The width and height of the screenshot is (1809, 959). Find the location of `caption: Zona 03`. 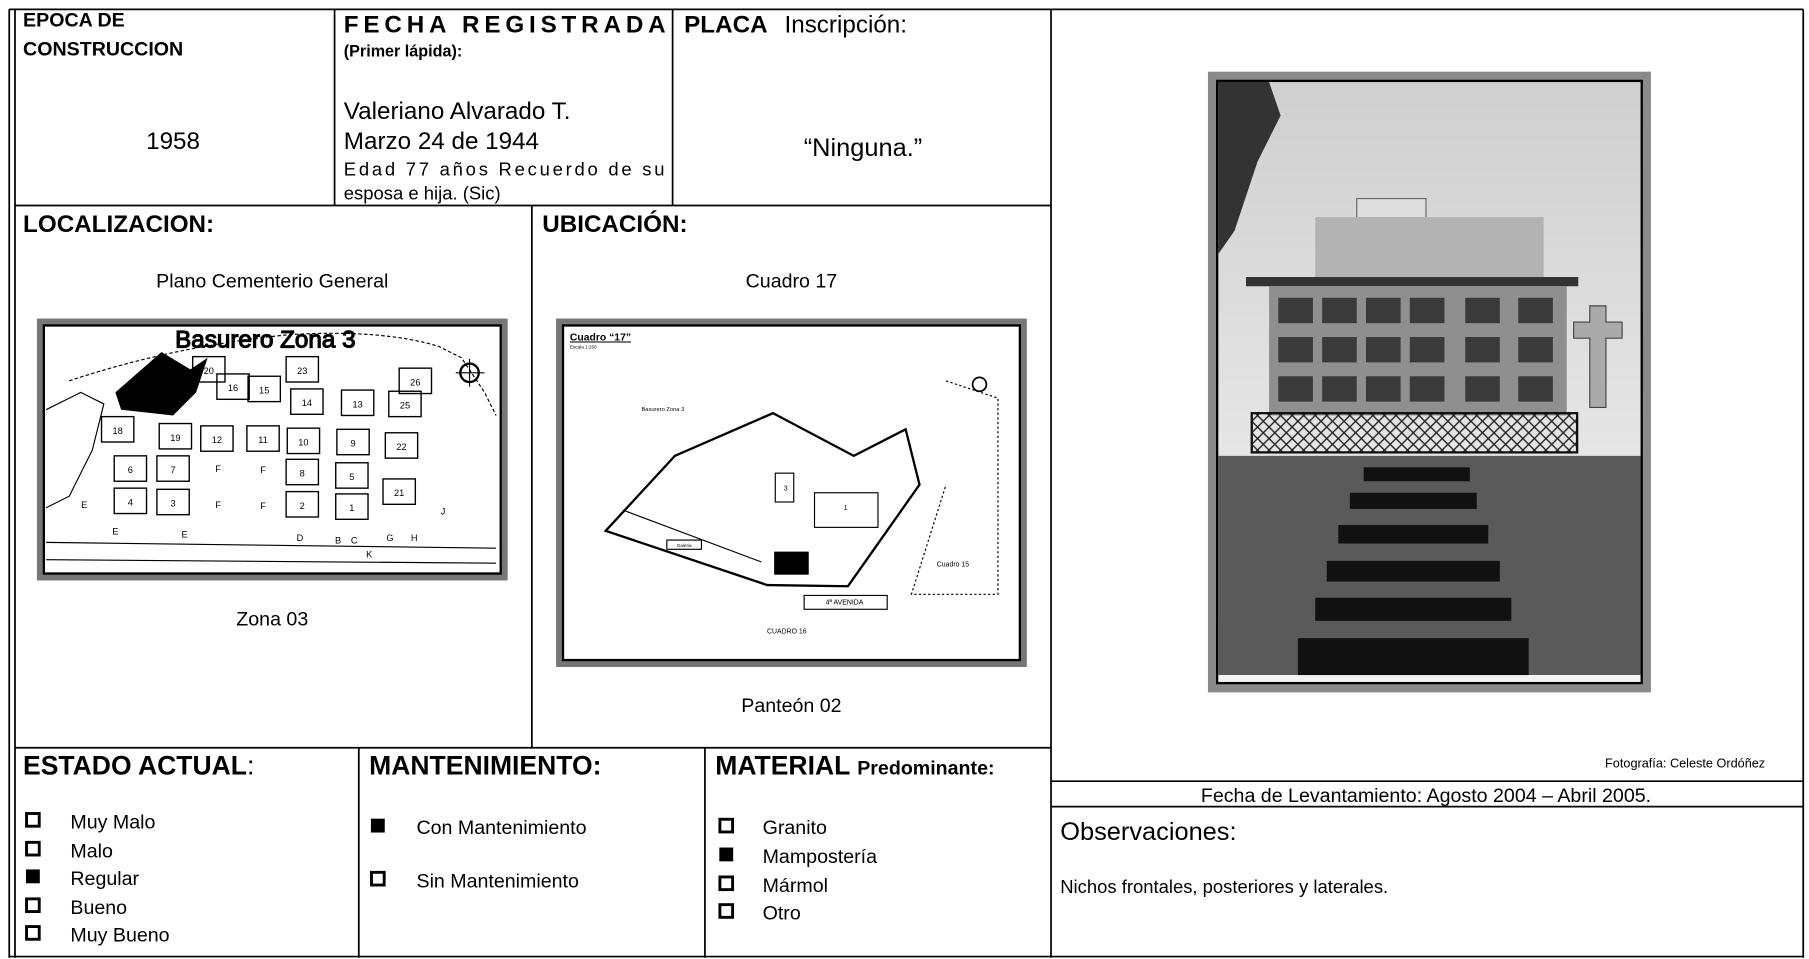

caption: Zona 03 is located at coordinates (272, 619).